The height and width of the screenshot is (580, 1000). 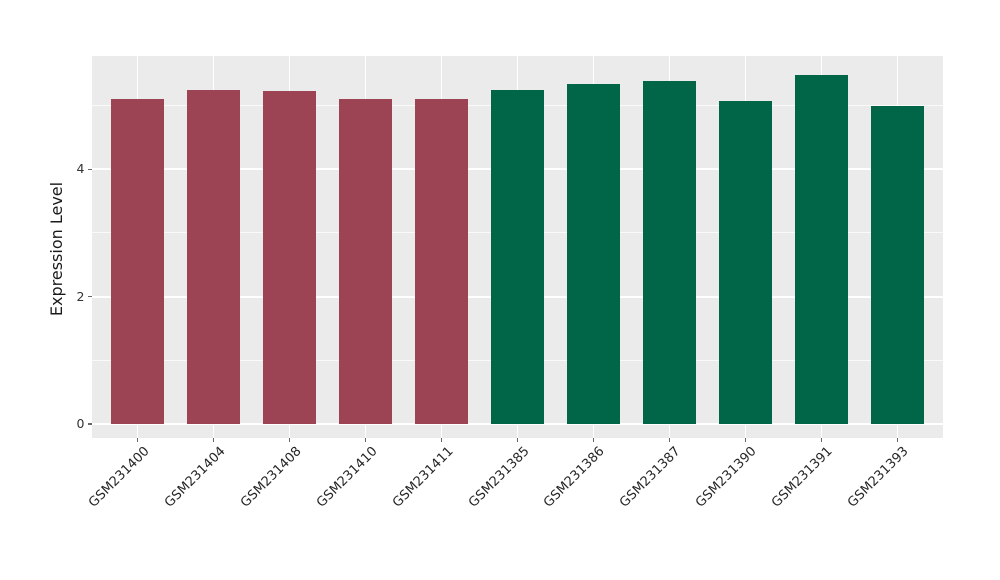 What do you see at coordinates (80, 169) in the screenshot?
I see `y-tick-label-4: 4` at bounding box center [80, 169].